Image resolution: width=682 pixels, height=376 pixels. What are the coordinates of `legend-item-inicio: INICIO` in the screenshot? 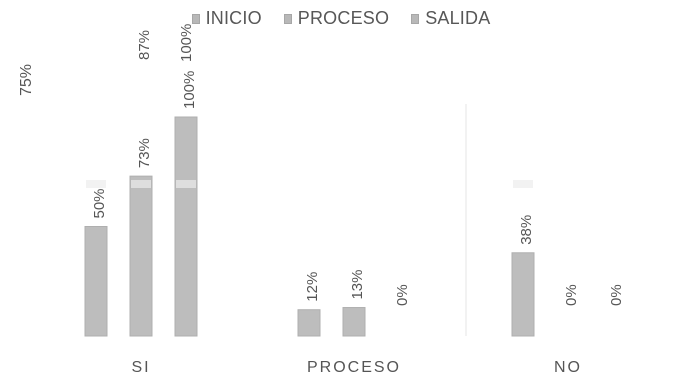 It's located at (226, 18).